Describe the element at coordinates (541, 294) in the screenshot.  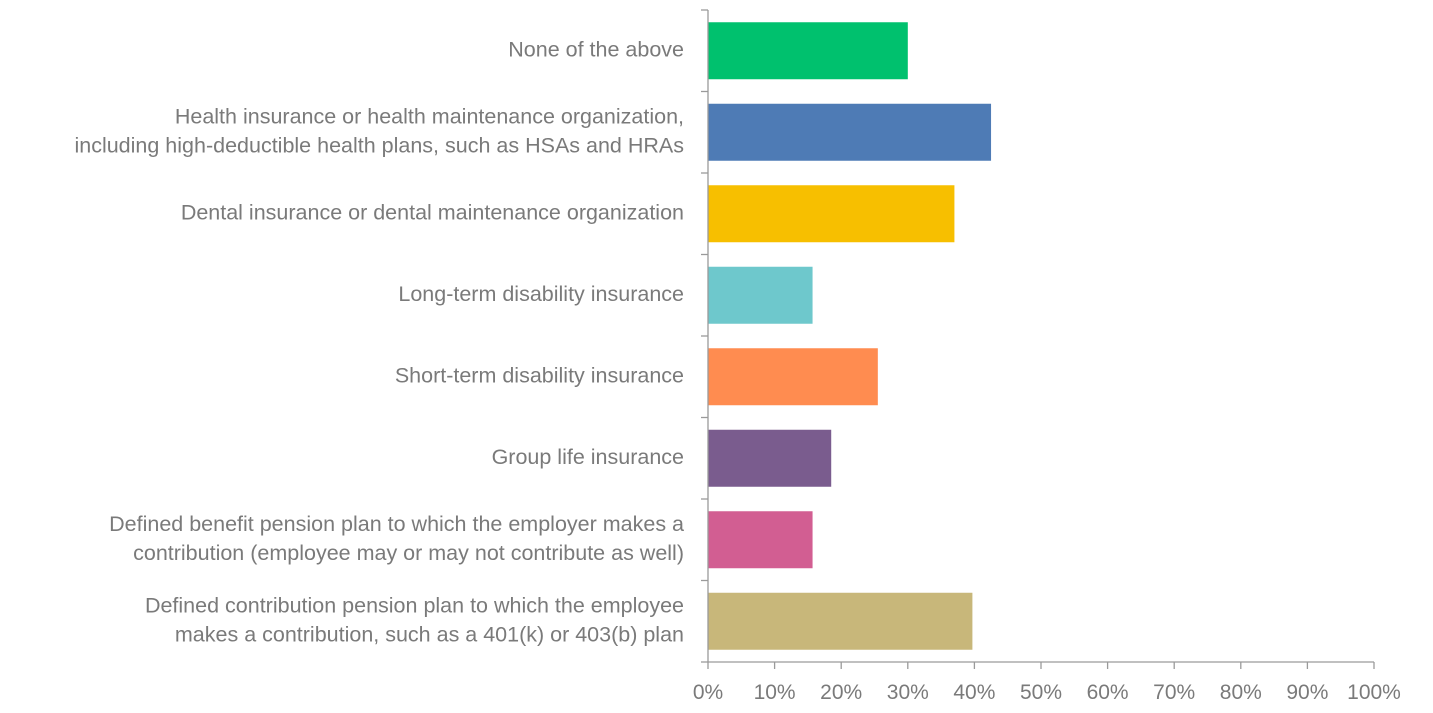
I see `category-label-3-line-0: Long-term disability insurance` at that location.